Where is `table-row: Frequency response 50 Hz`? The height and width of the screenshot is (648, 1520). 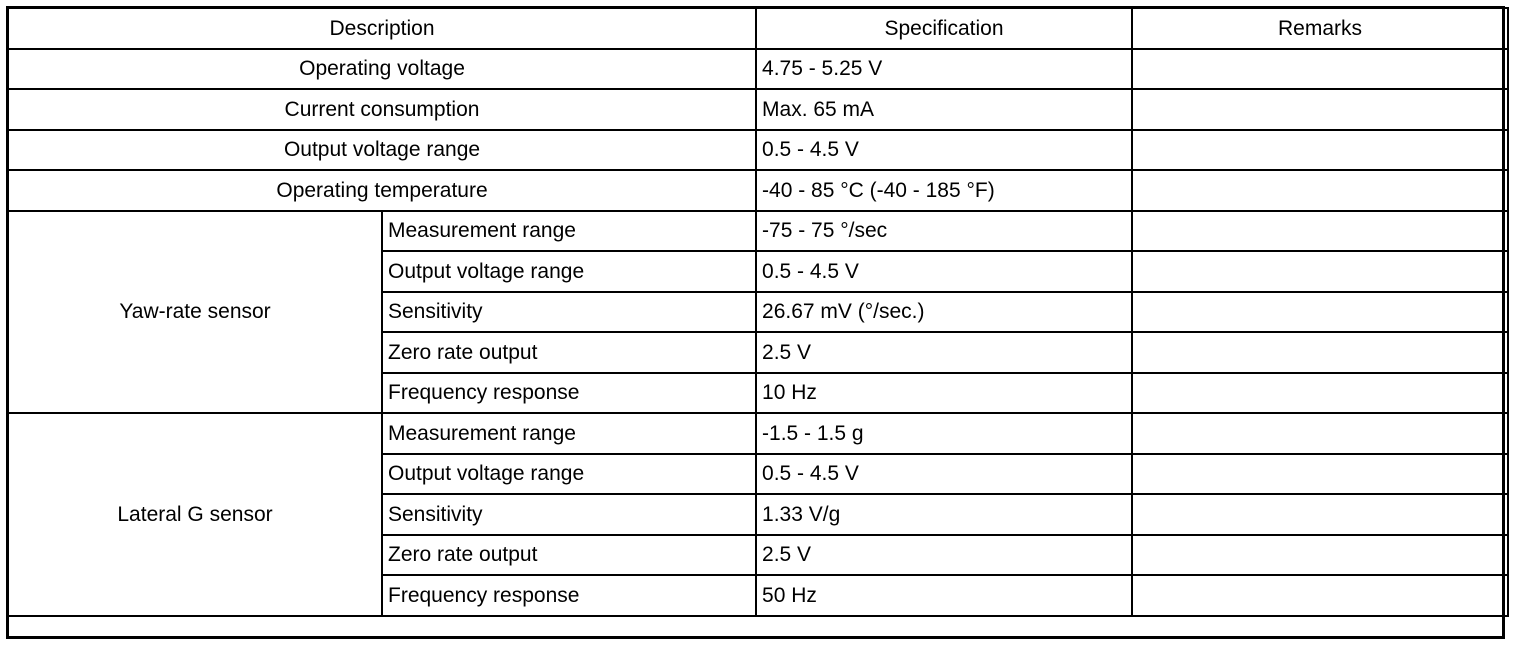 table-row: Frequency response 50 Hz is located at coordinates (759, 595).